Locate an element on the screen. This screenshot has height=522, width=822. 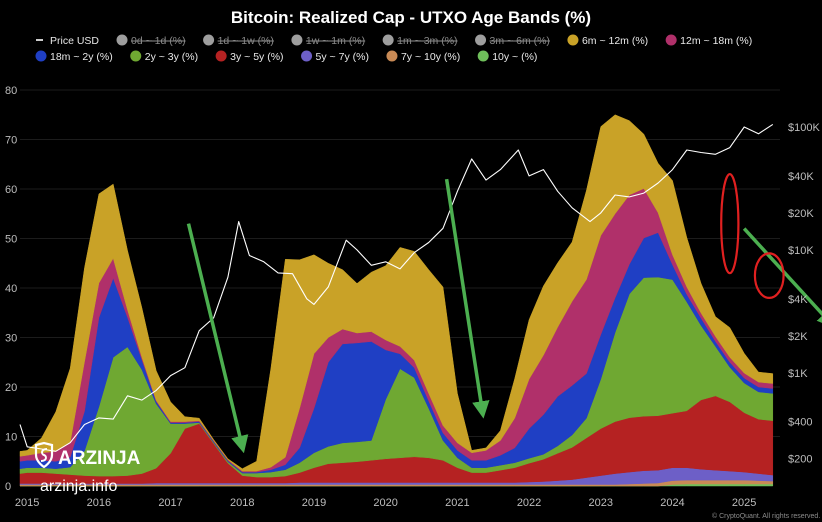
y-tick-label: 50 is located at coordinates (11, 240).